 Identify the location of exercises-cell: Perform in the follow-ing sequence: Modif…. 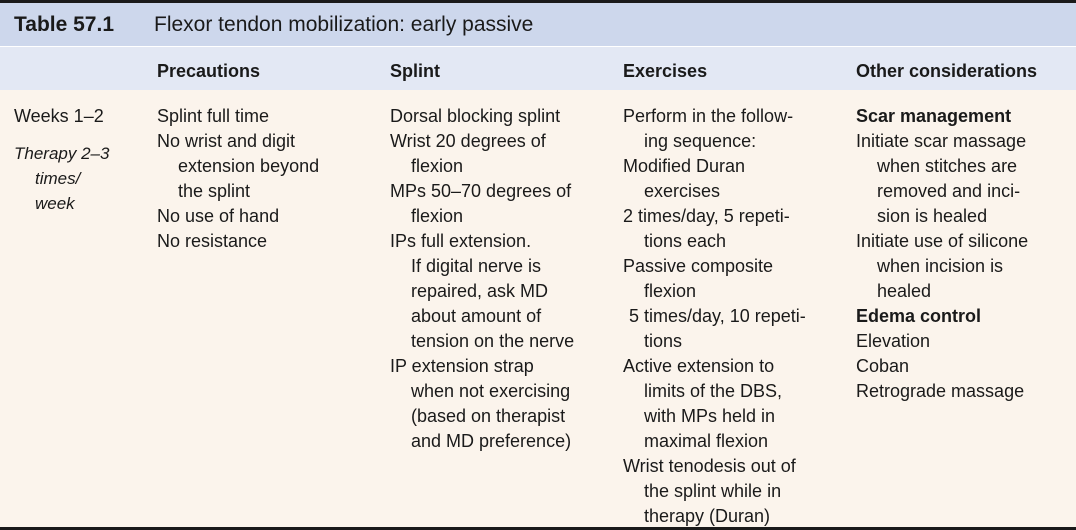
(714, 316).